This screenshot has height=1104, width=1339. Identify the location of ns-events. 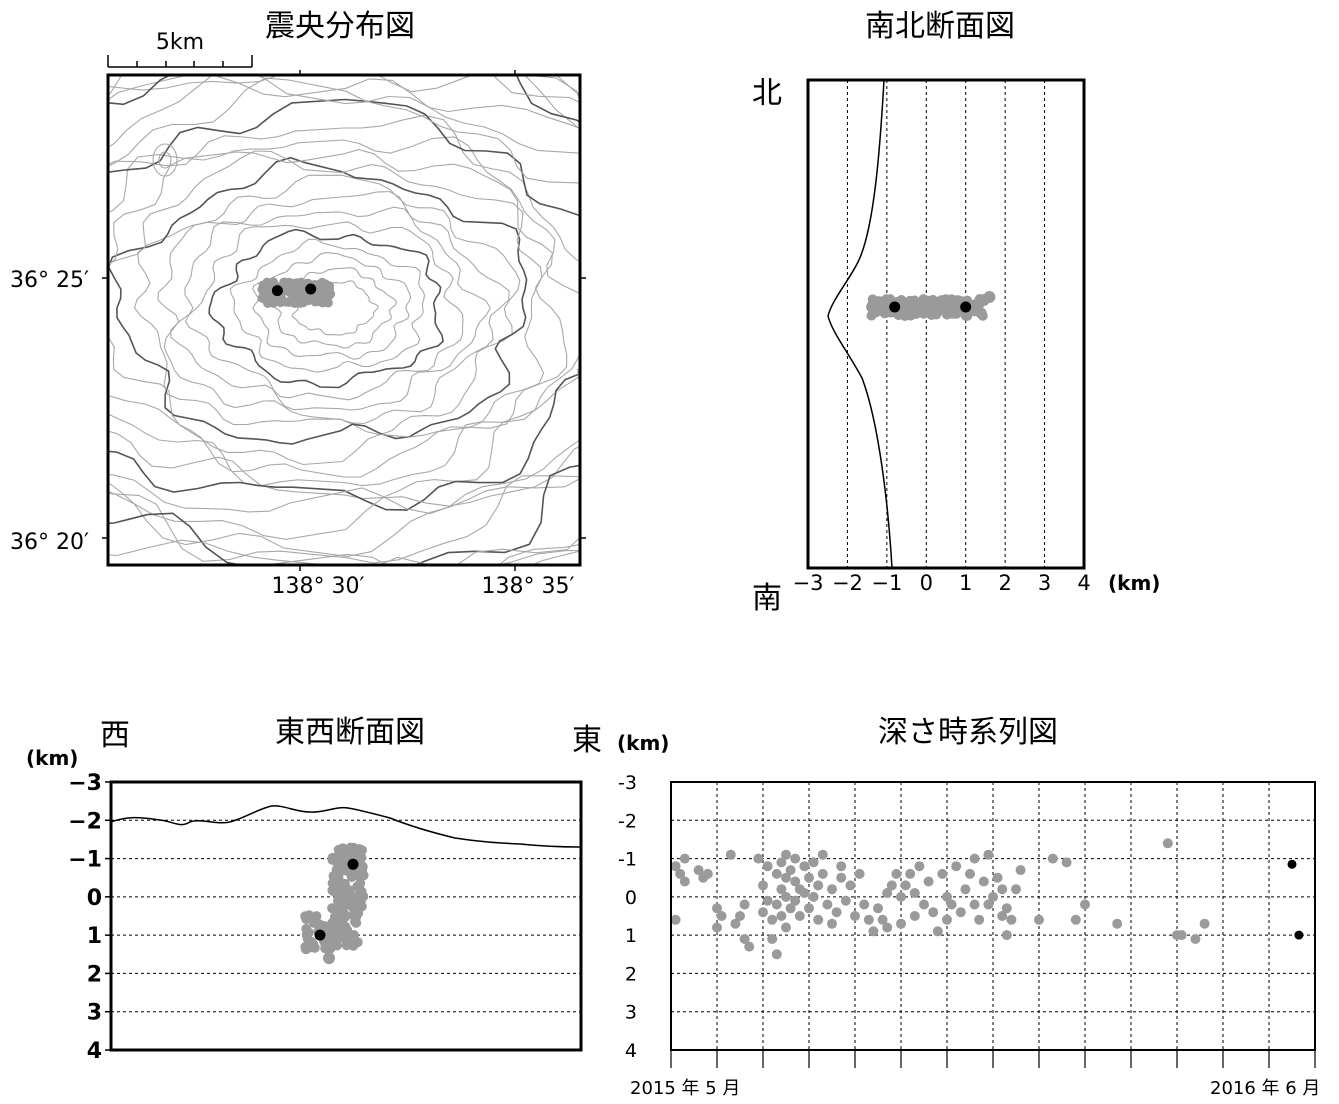
(931, 306).